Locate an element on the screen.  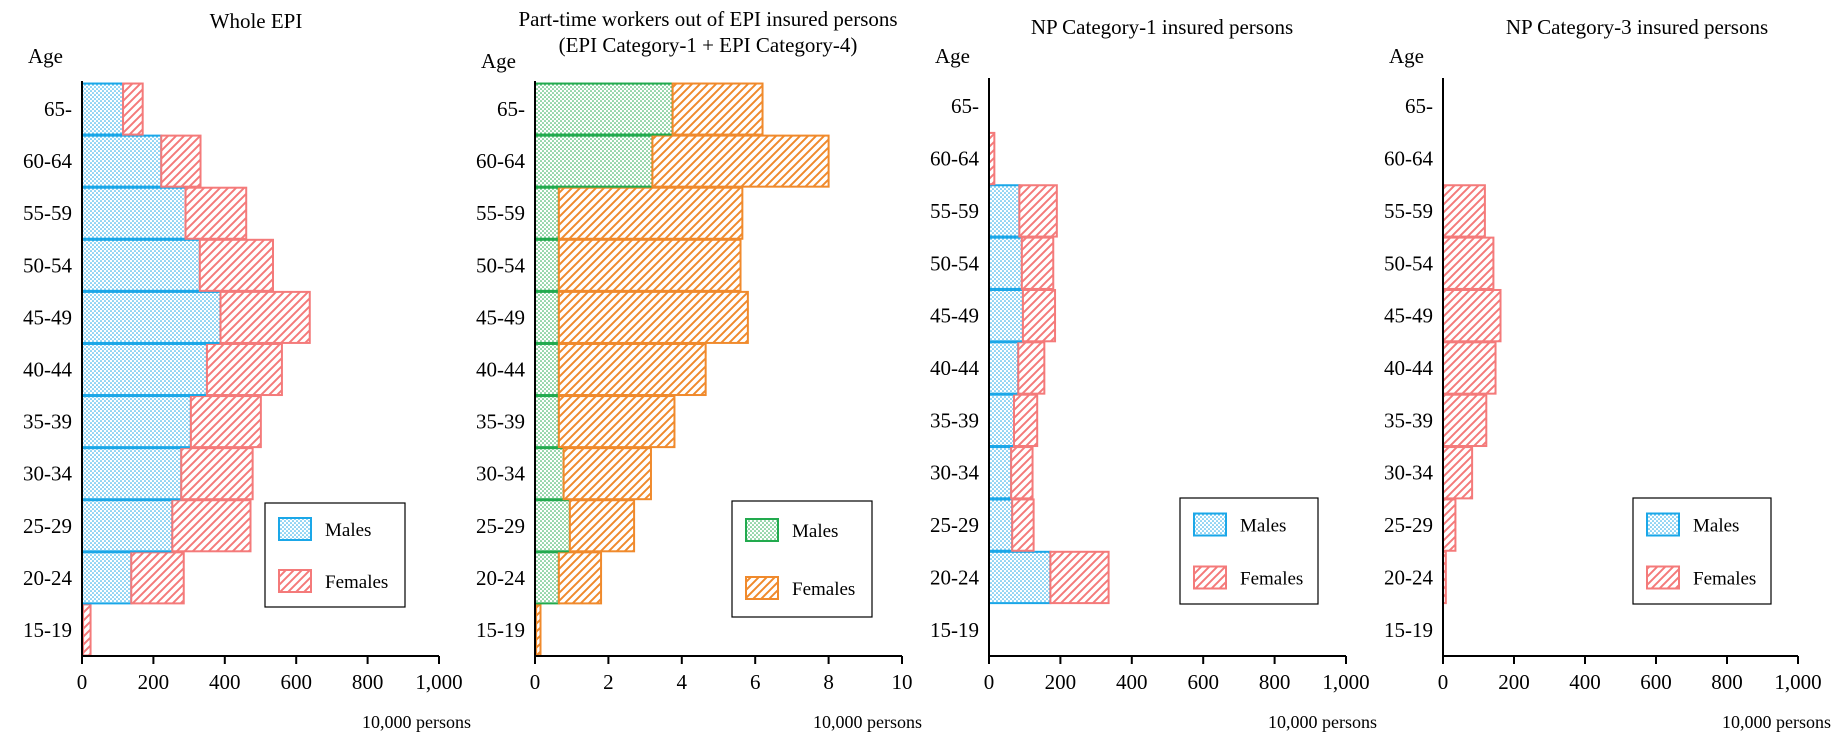
chart-title: NP Category-1 insured persons is located at coordinates (1162, 27).